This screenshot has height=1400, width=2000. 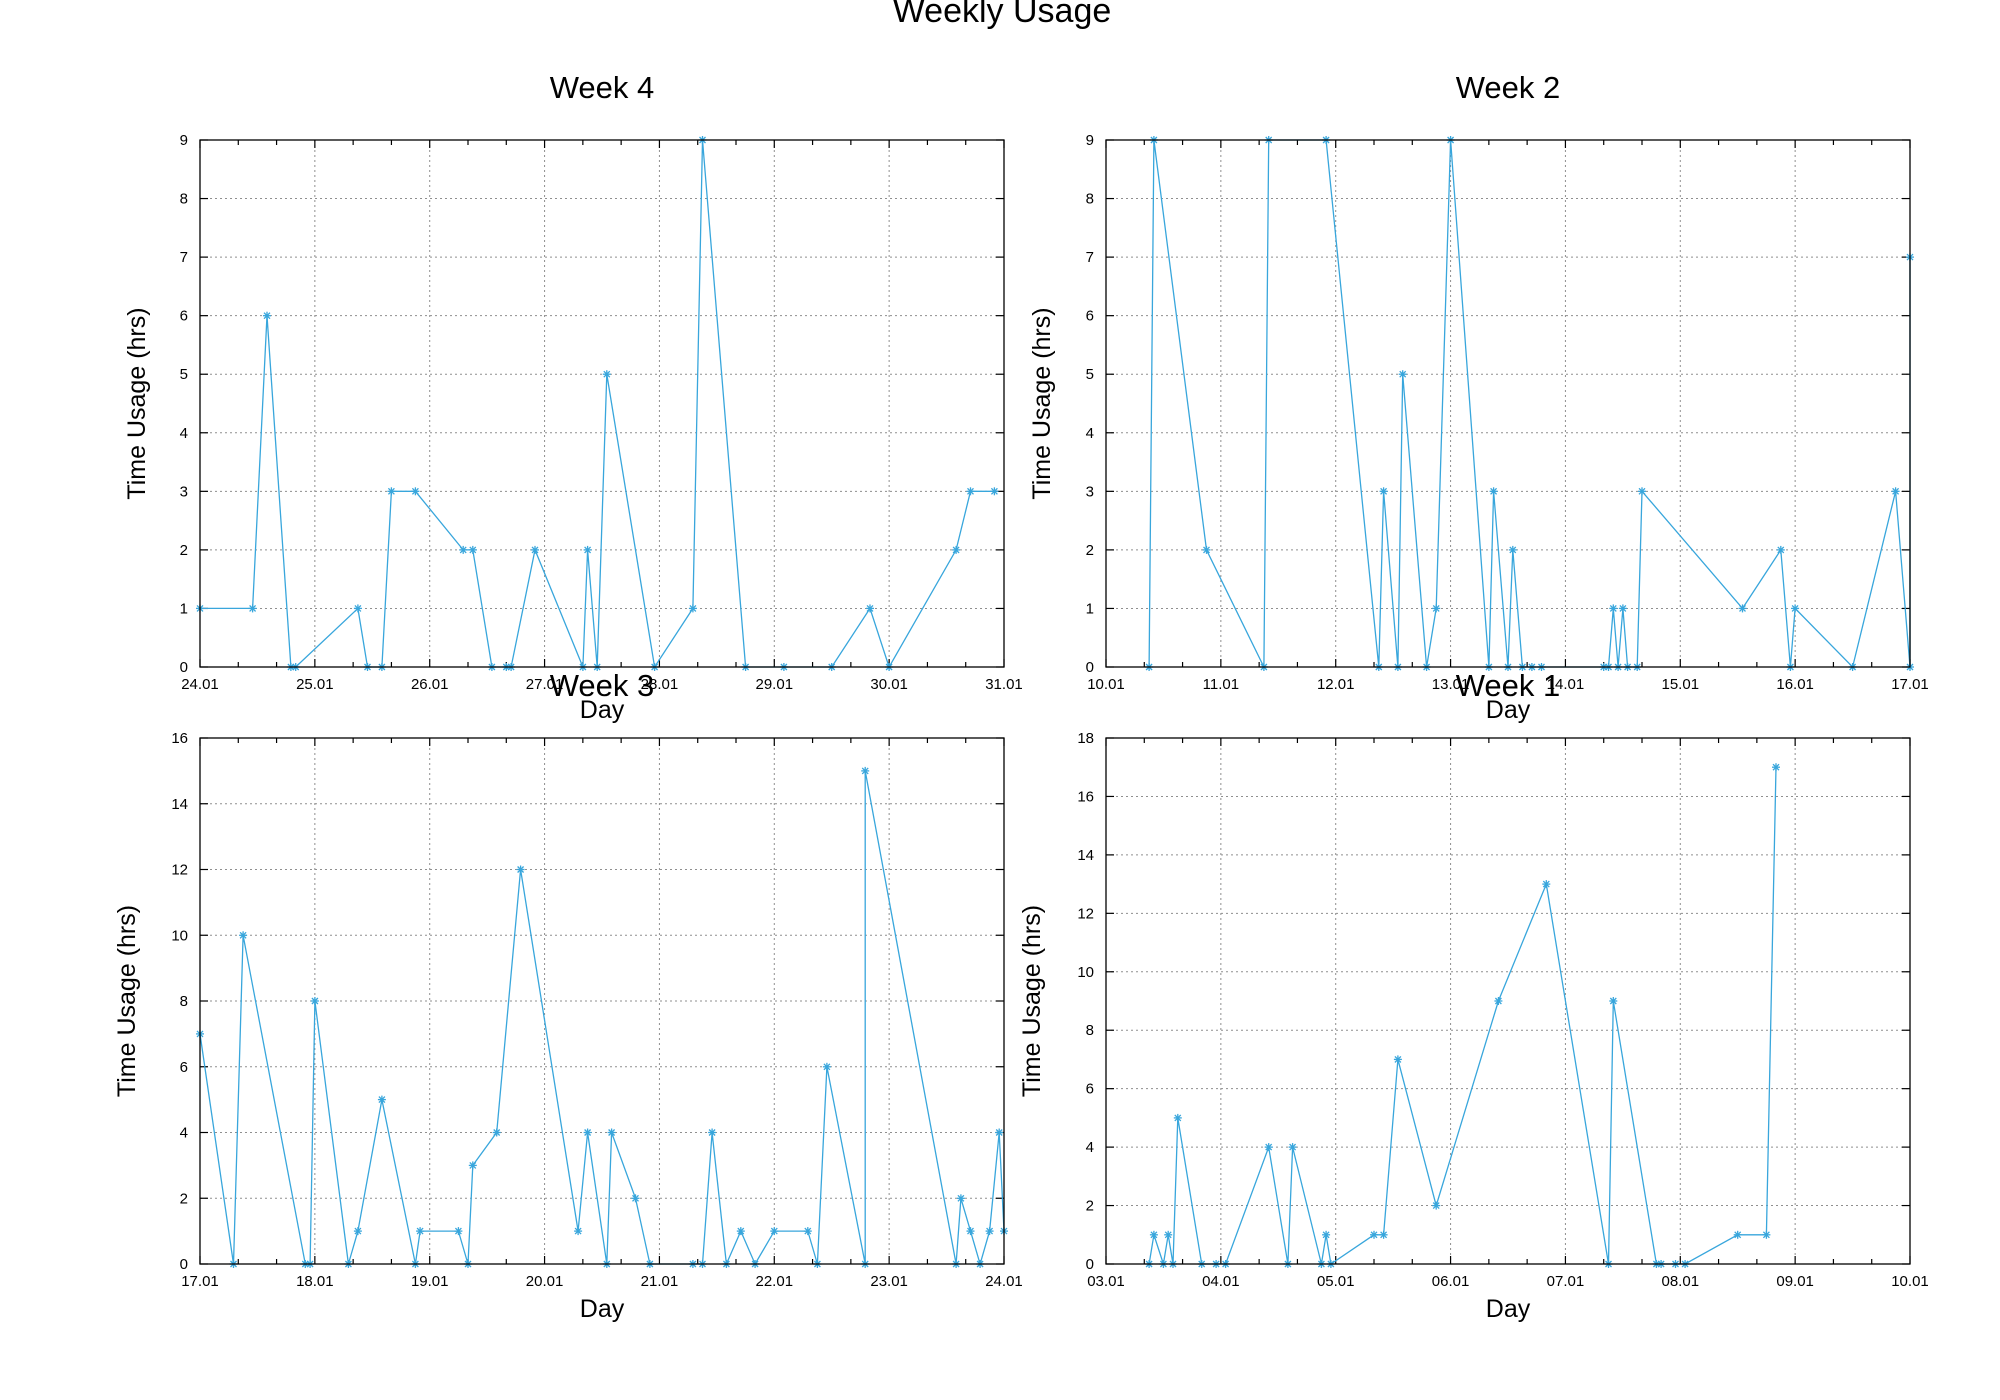 What do you see at coordinates (1090, 491) in the screenshot?
I see `y-tick-label: 3` at bounding box center [1090, 491].